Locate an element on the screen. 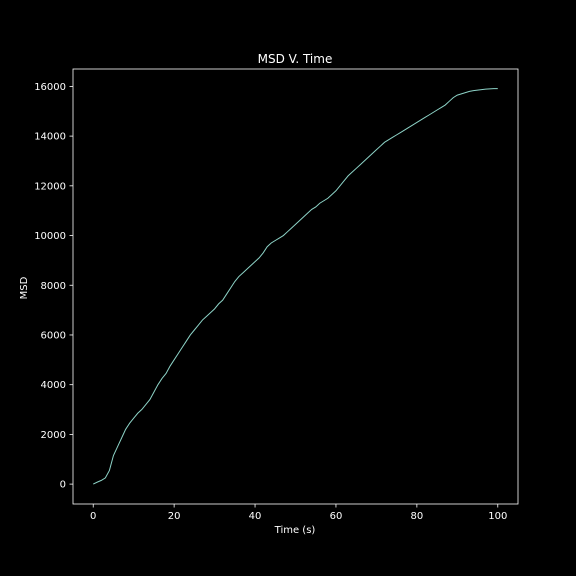 This screenshot has width=576, height=576. y-tick-label: 8000 is located at coordinates (53, 286).